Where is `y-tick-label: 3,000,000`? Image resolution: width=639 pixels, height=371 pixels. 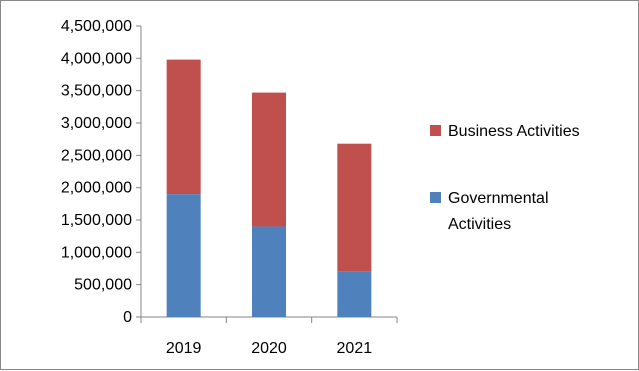
y-tick-label: 3,000,000 is located at coordinates (96, 123).